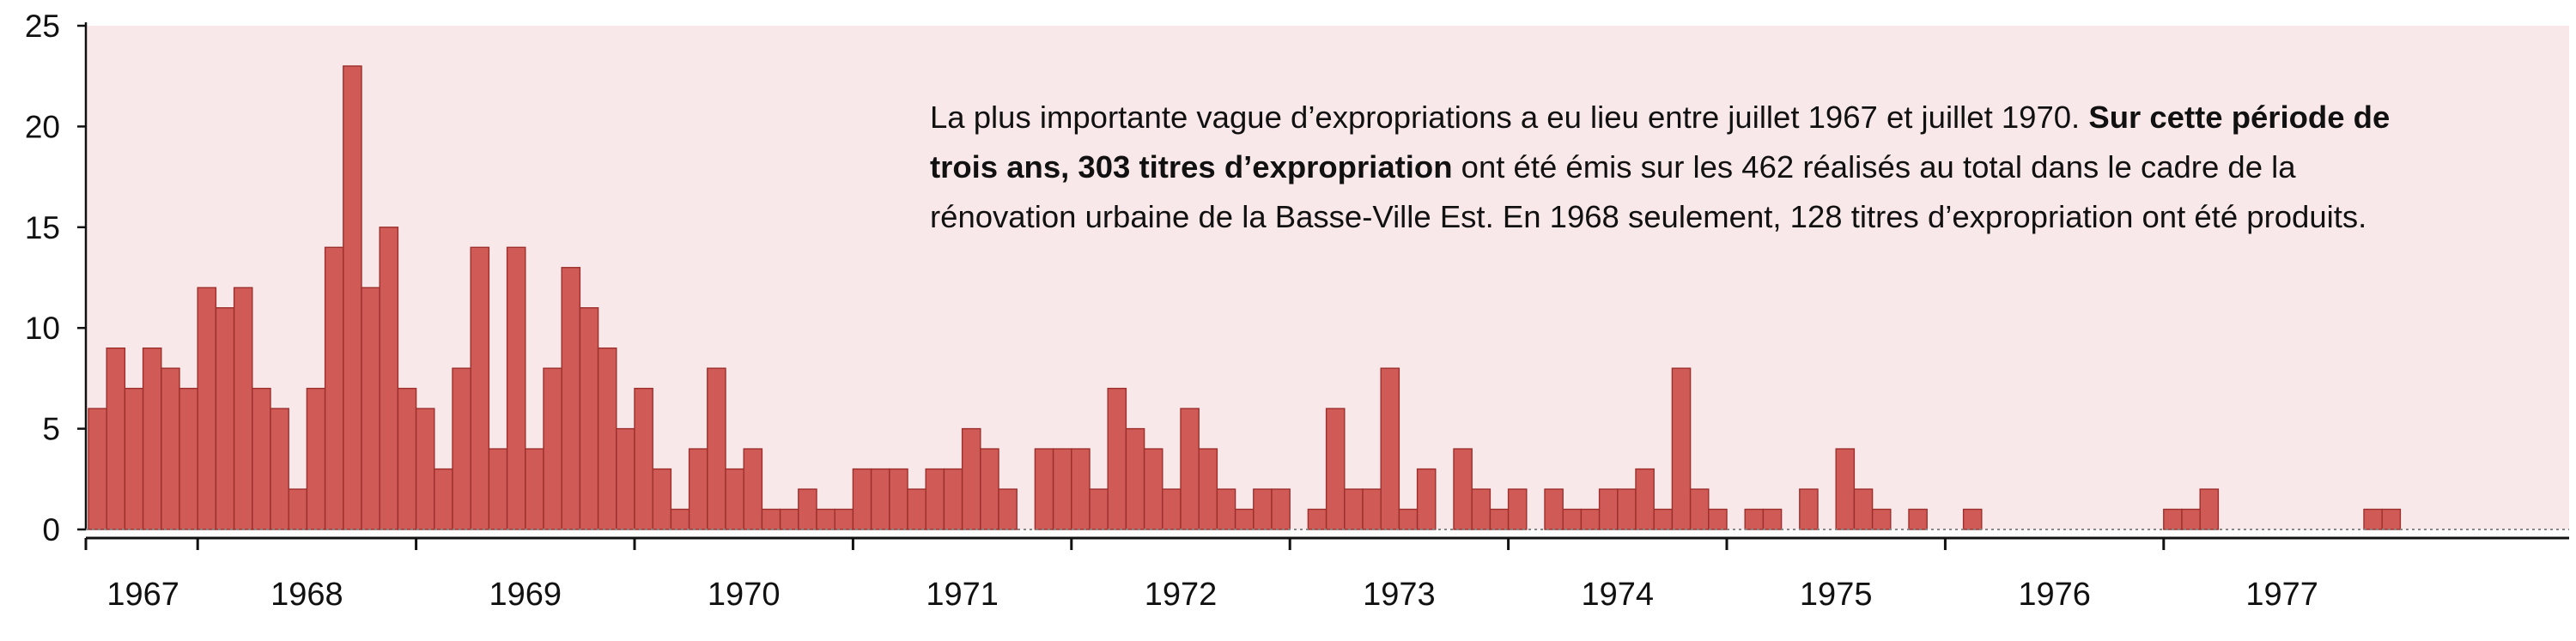 The width and height of the screenshot is (2576, 641). I want to click on x-year-label: 1974, so click(1619, 595).